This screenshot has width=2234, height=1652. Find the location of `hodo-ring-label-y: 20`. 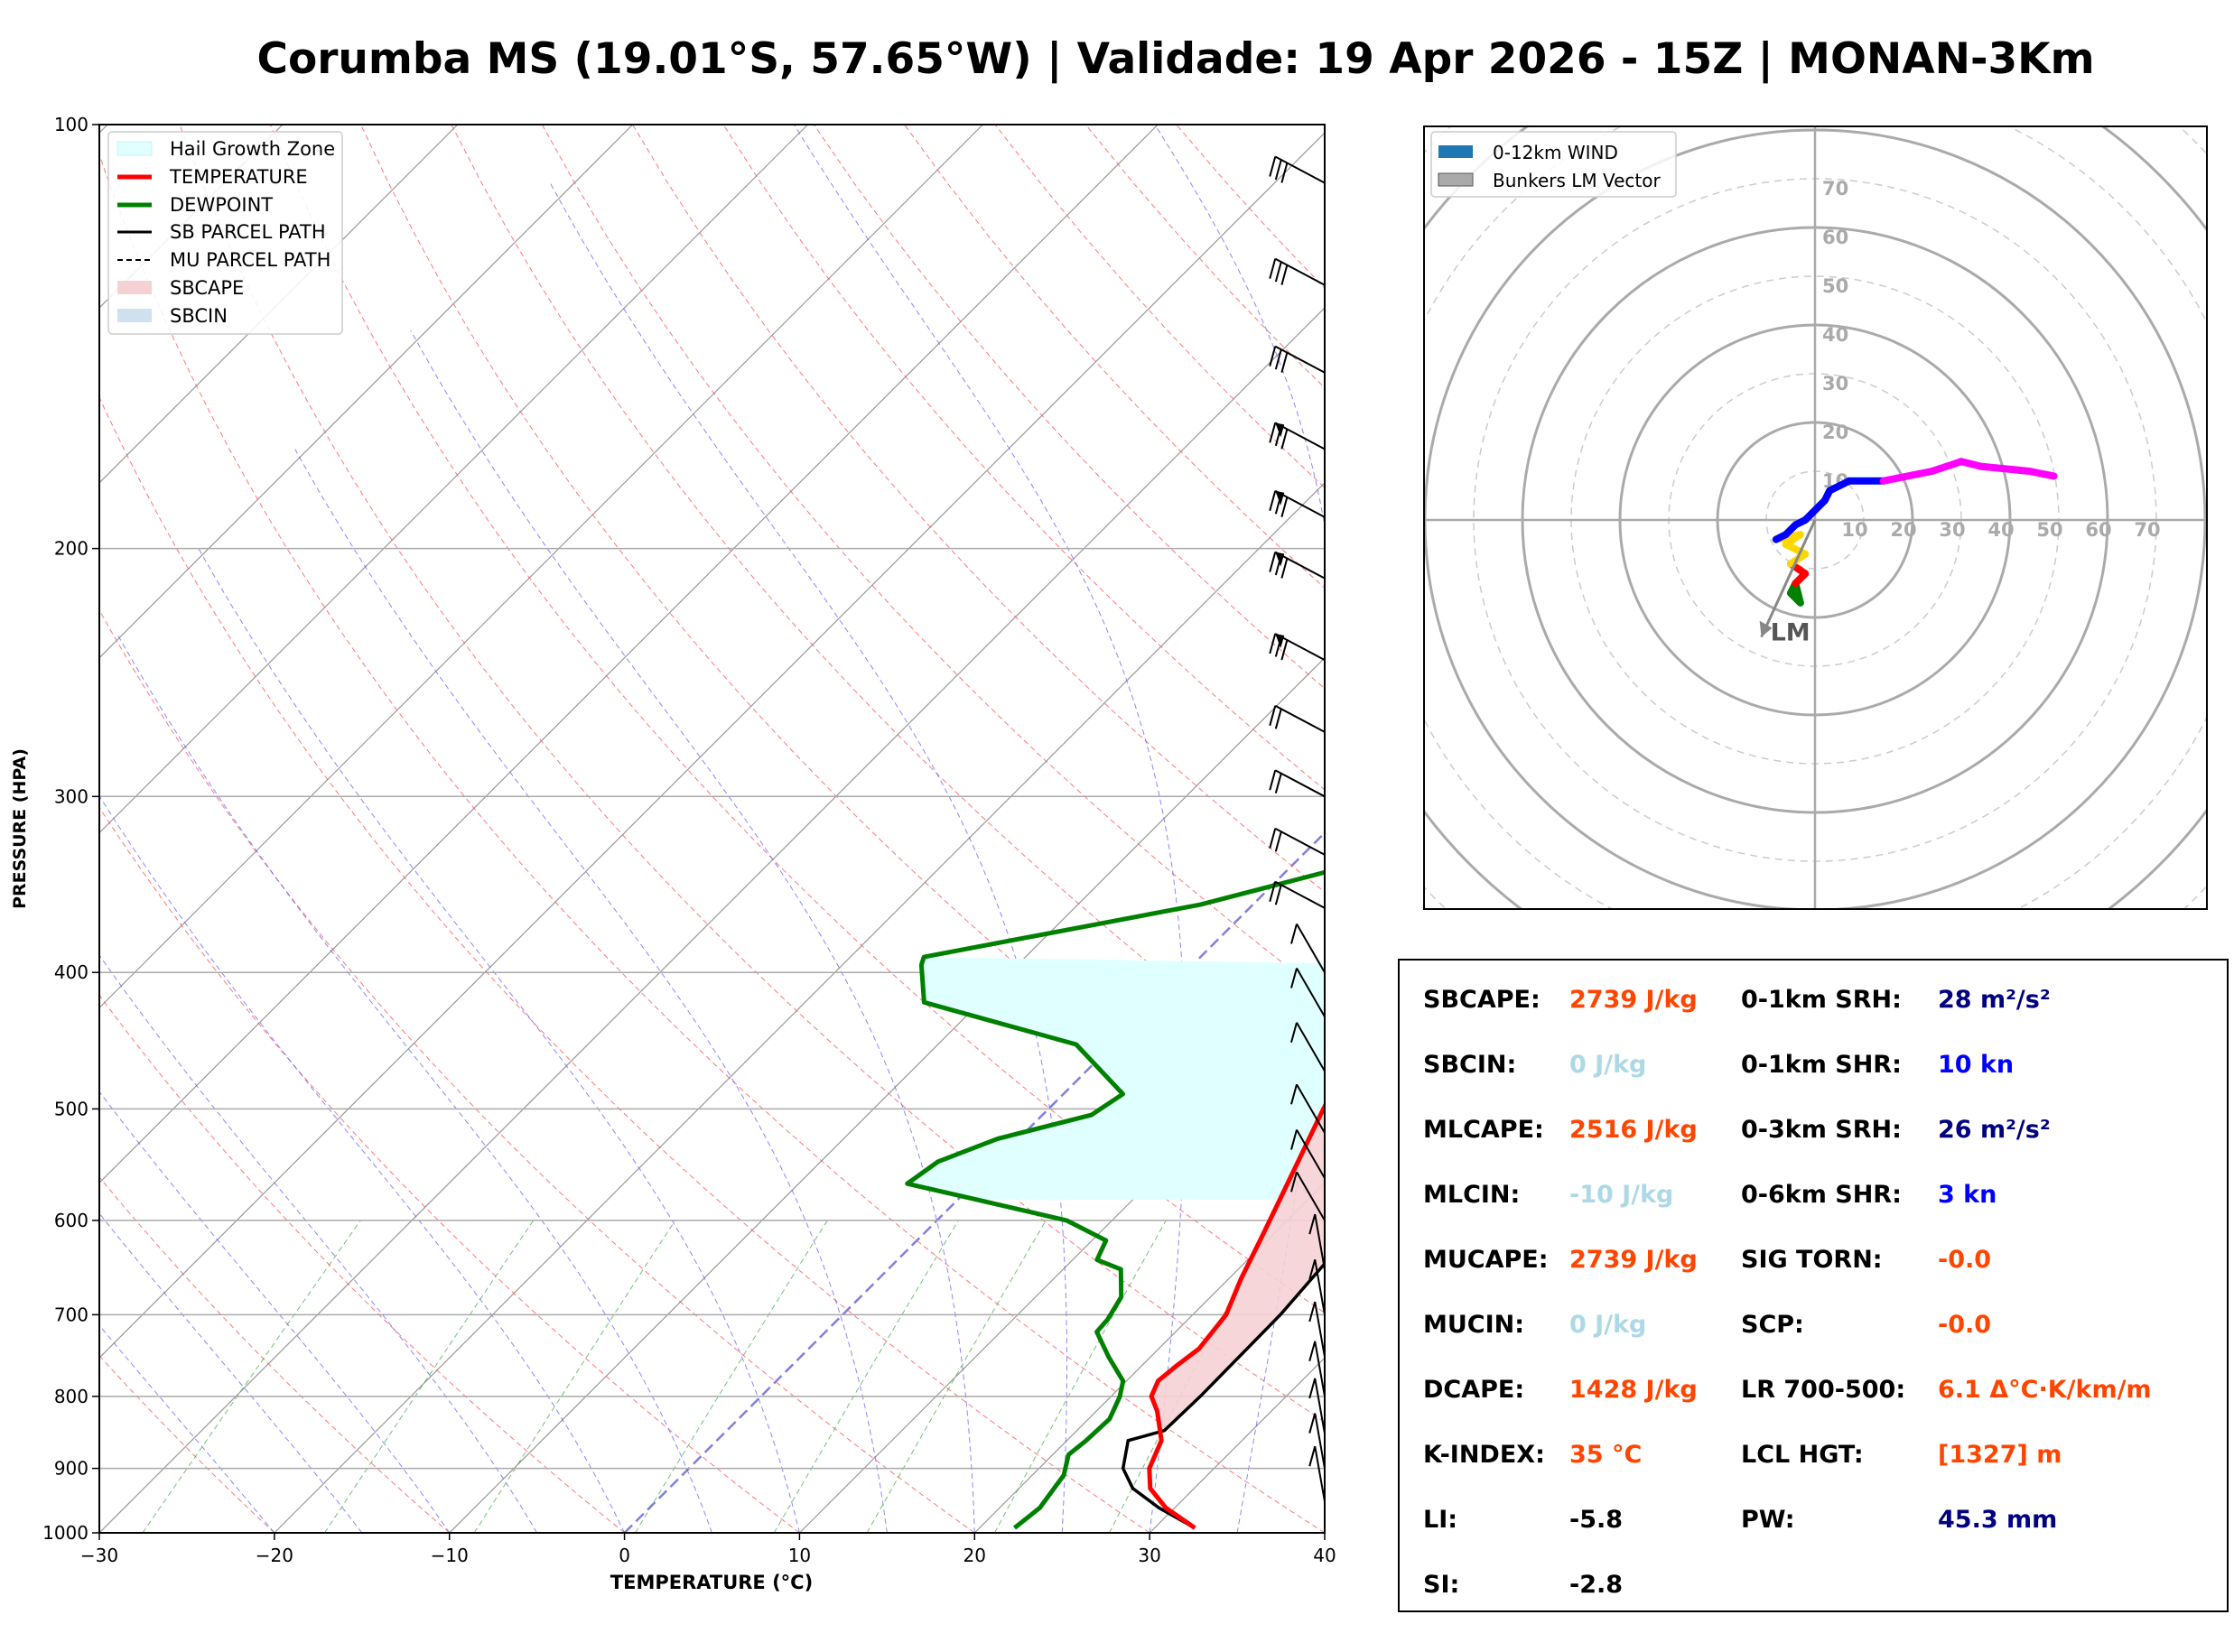

hodo-ring-label-y: 20 is located at coordinates (1835, 432).